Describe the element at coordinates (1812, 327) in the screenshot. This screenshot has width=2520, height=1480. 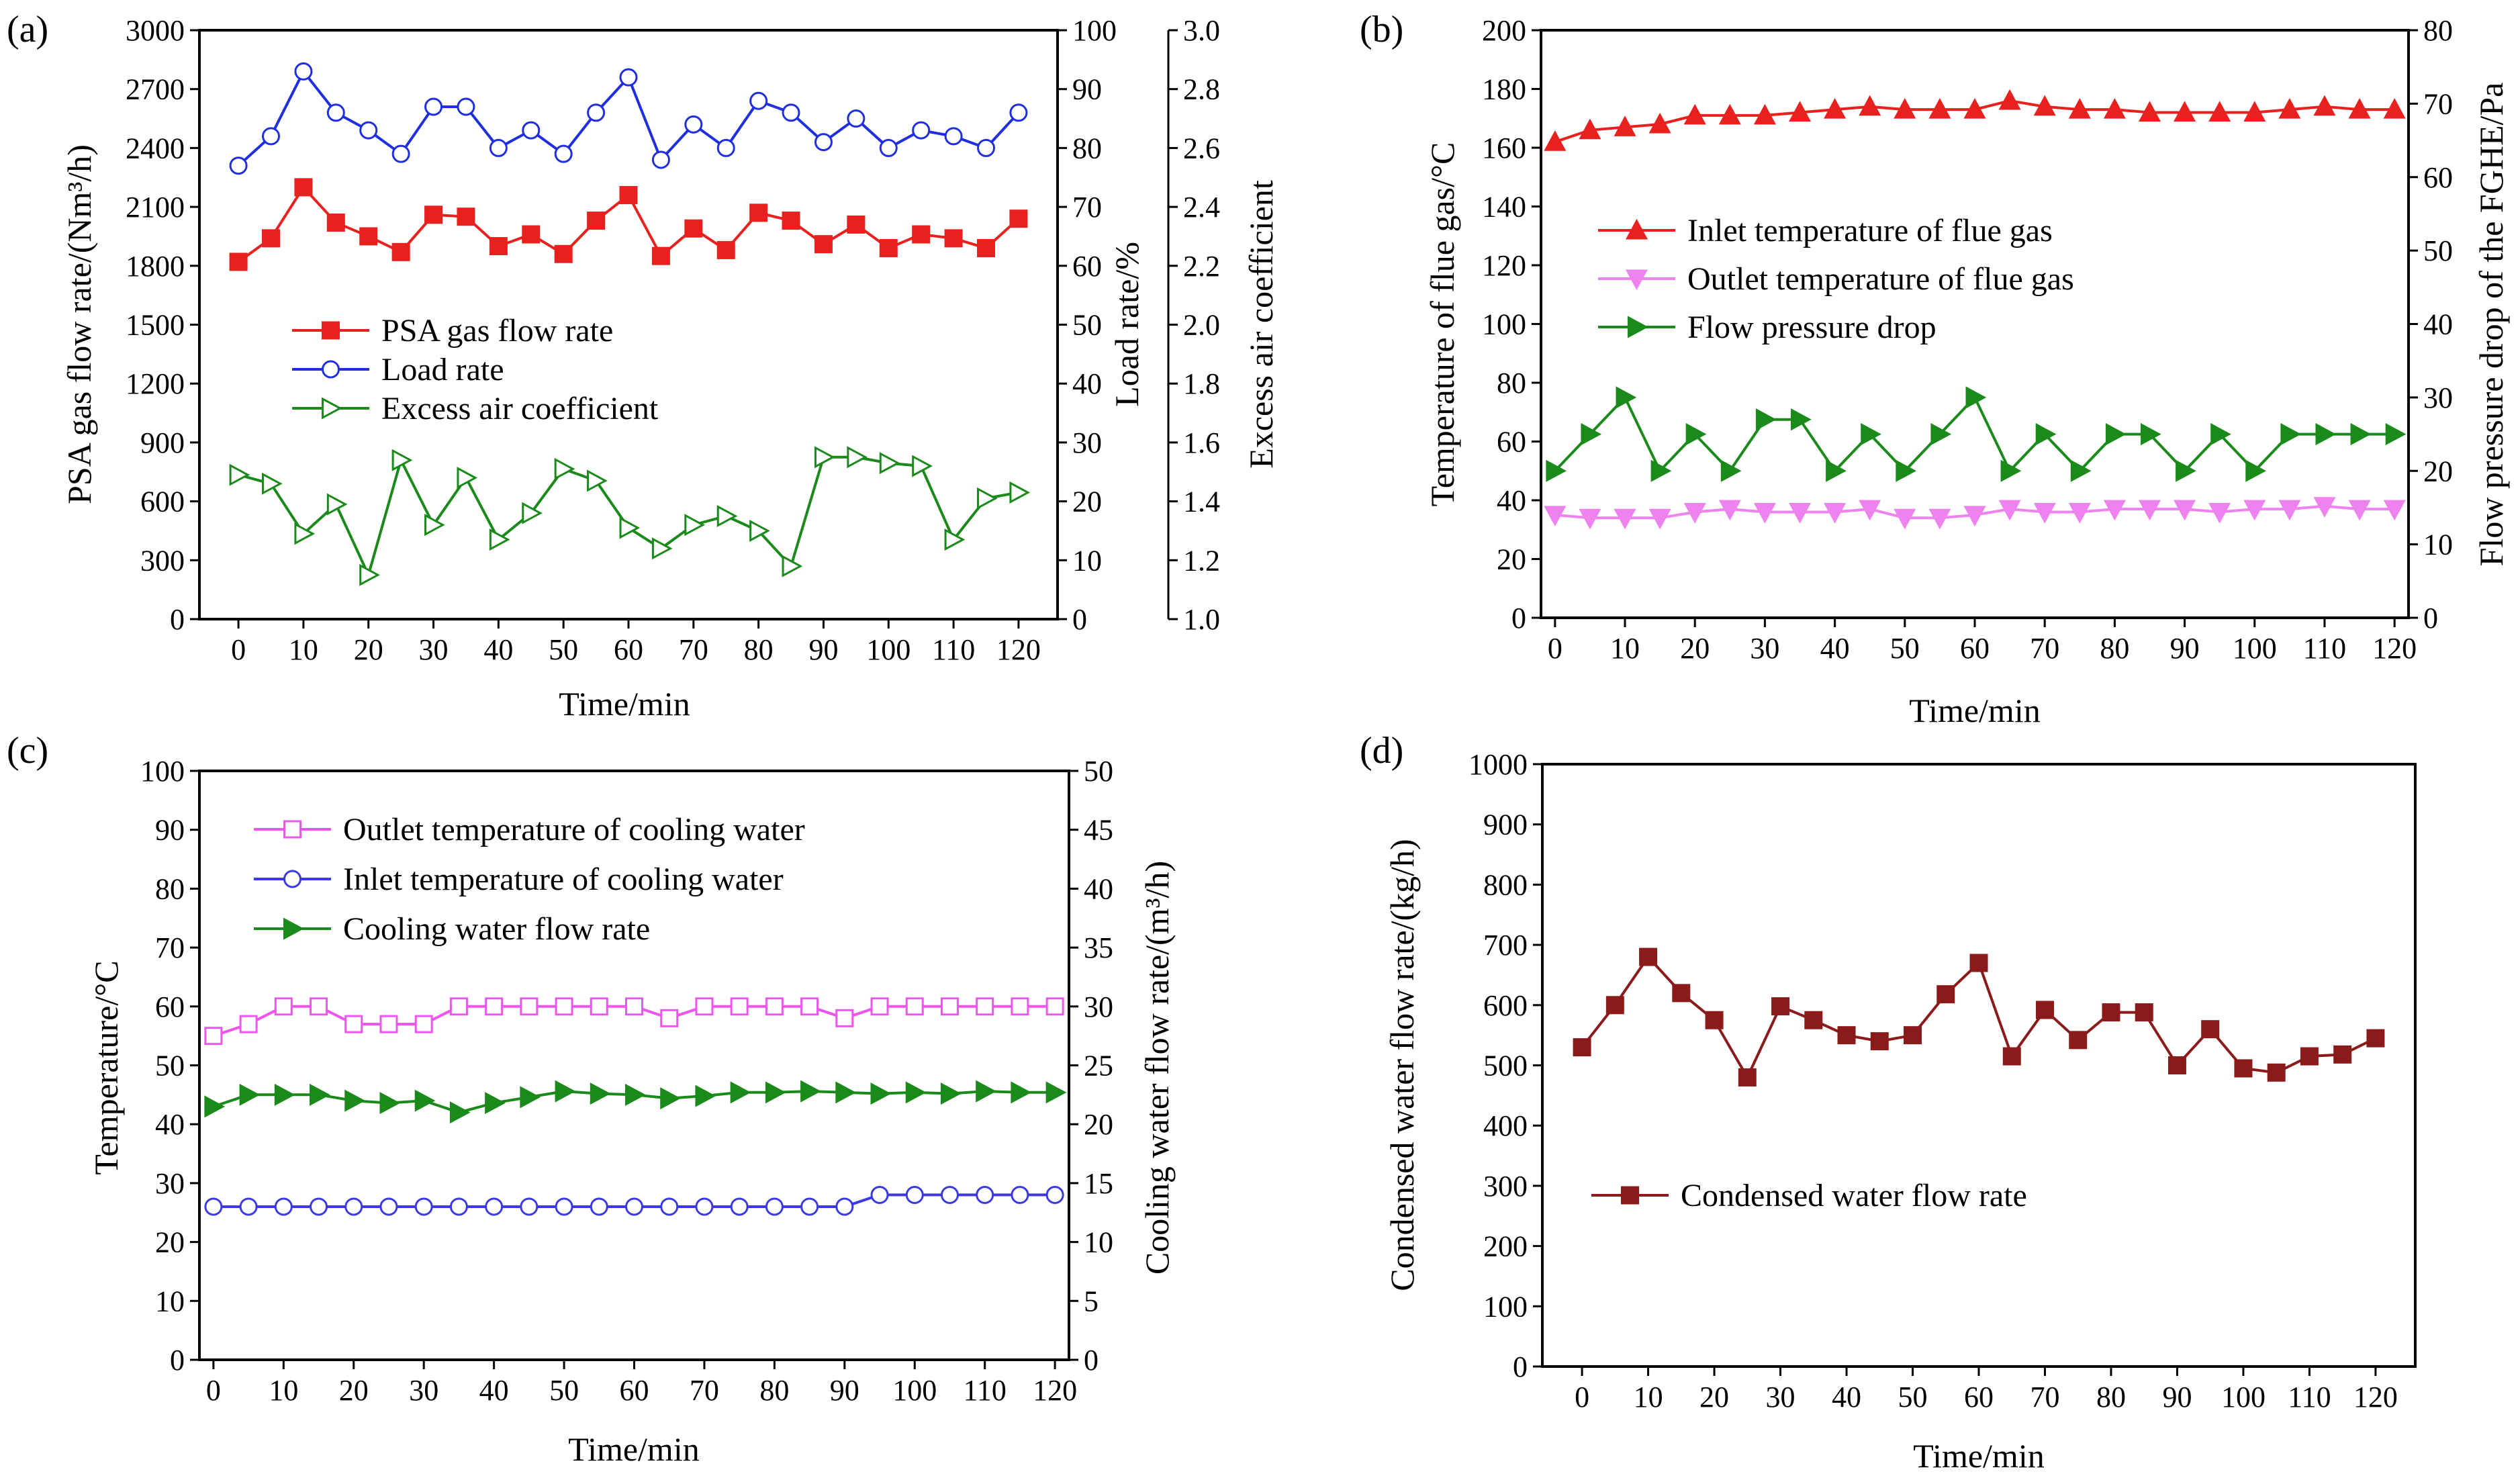
I see `legend-label-flow-pressure-drop: Flow pressure drop` at that location.